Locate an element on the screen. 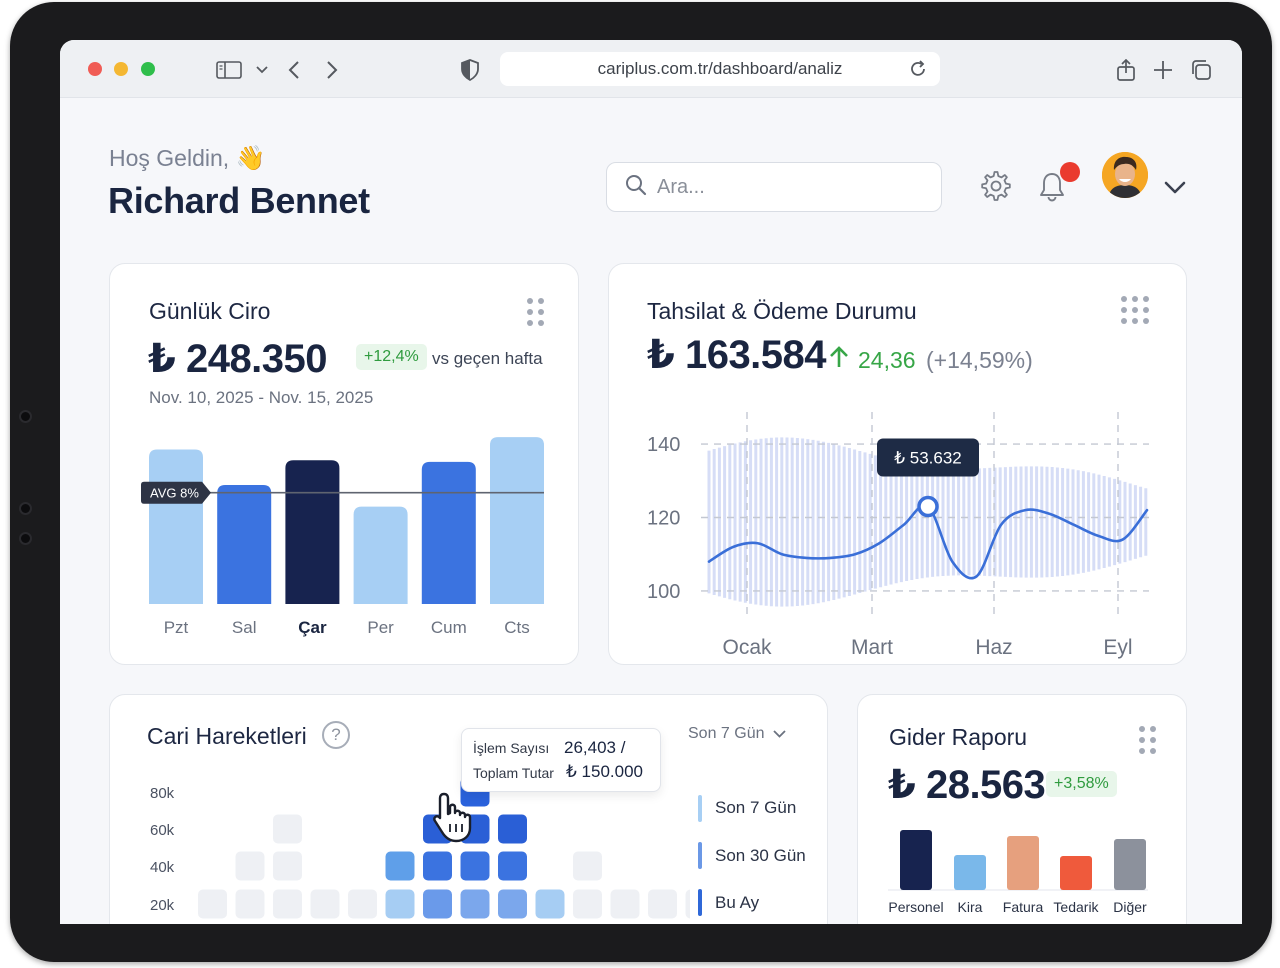  y-tick-label: 60k is located at coordinates (162, 830).